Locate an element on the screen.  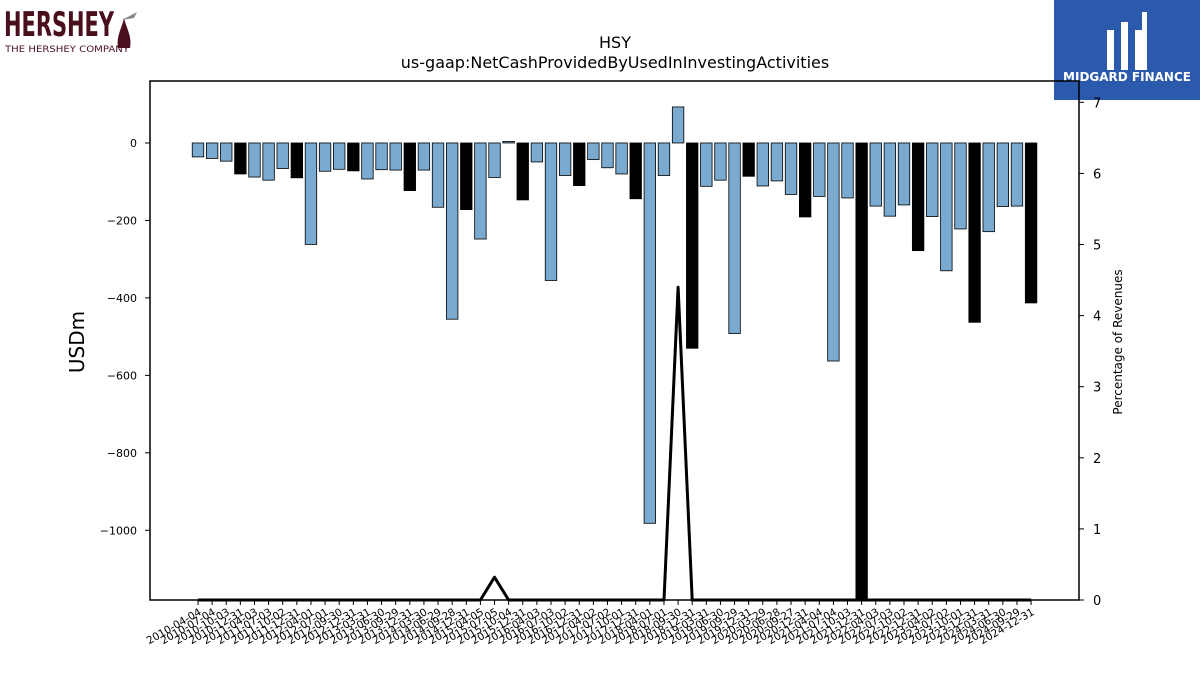
y-tick-label: −200 is located at coordinates (122, 220).